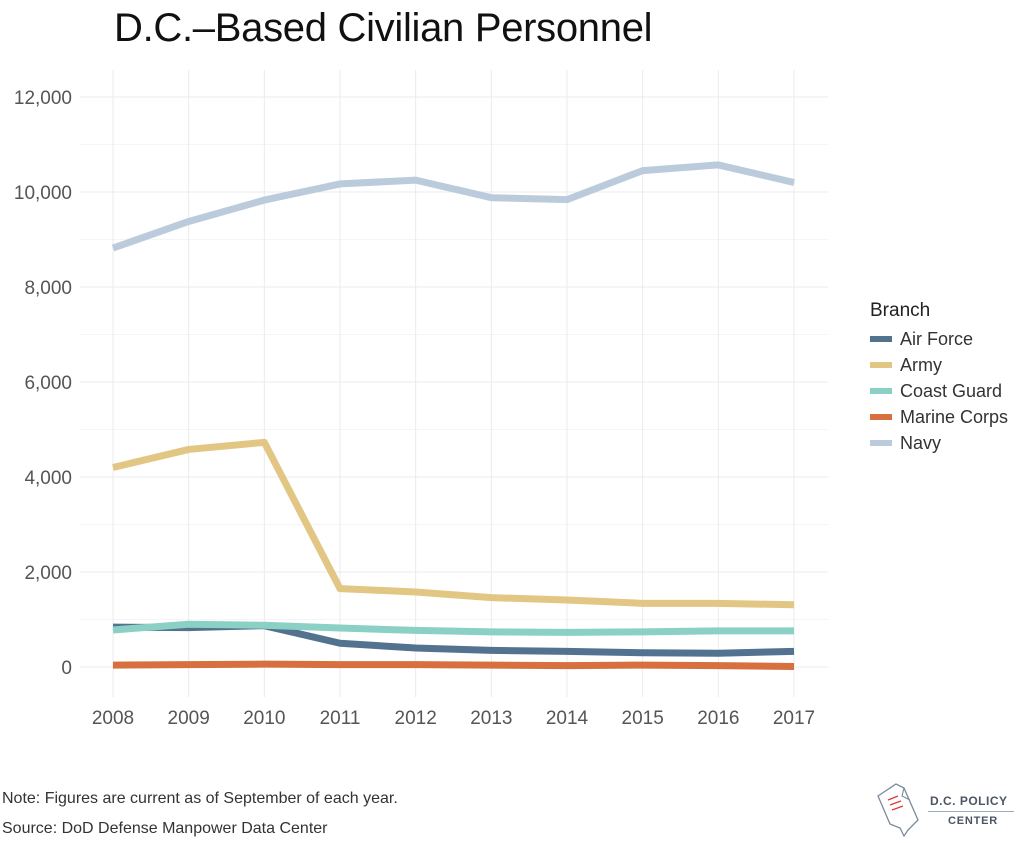 The height and width of the screenshot is (843, 1024). Describe the element at coordinates (718, 718) in the screenshot. I see `x-tick-label: 2016` at that location.